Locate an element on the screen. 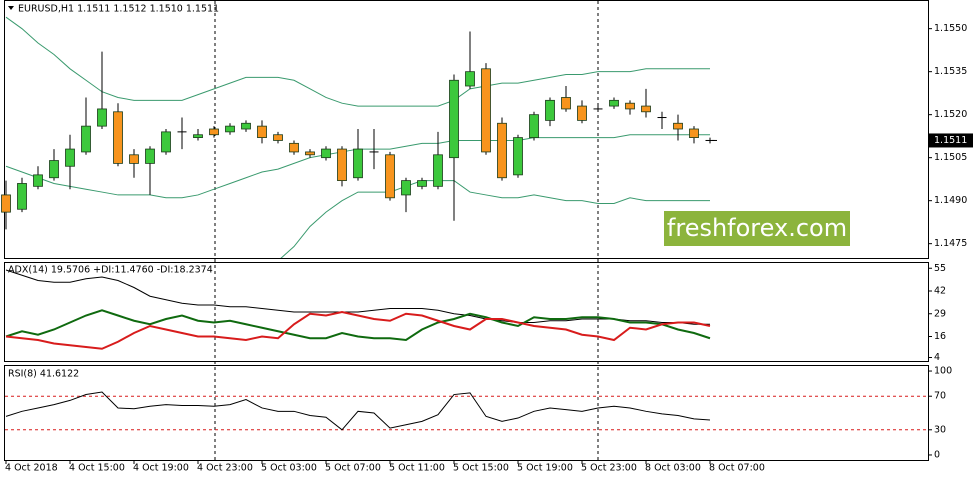 The image size is (973, 481). x-tick-label: 5 Oct 15:00 is located at coordinates (481, 468).